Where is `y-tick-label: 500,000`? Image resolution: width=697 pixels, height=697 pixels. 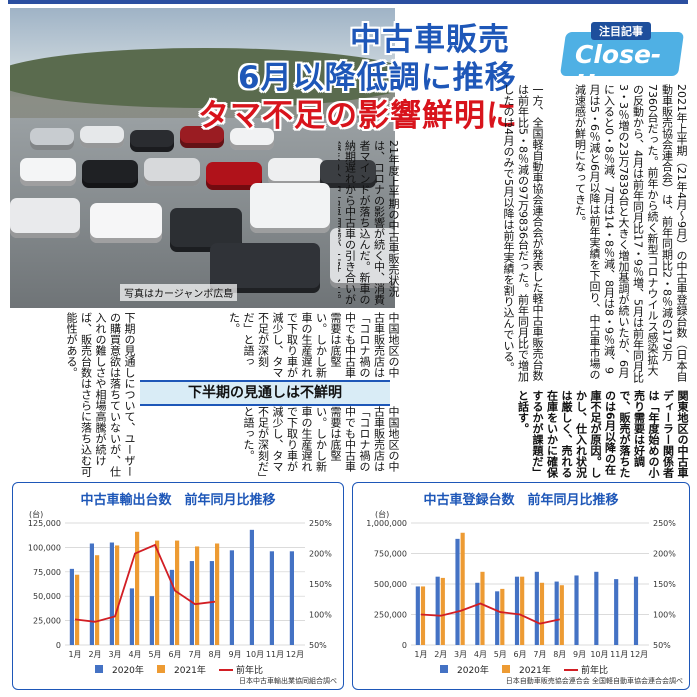 y-tick-label: 500,000 is located at coordinates (390, 584).